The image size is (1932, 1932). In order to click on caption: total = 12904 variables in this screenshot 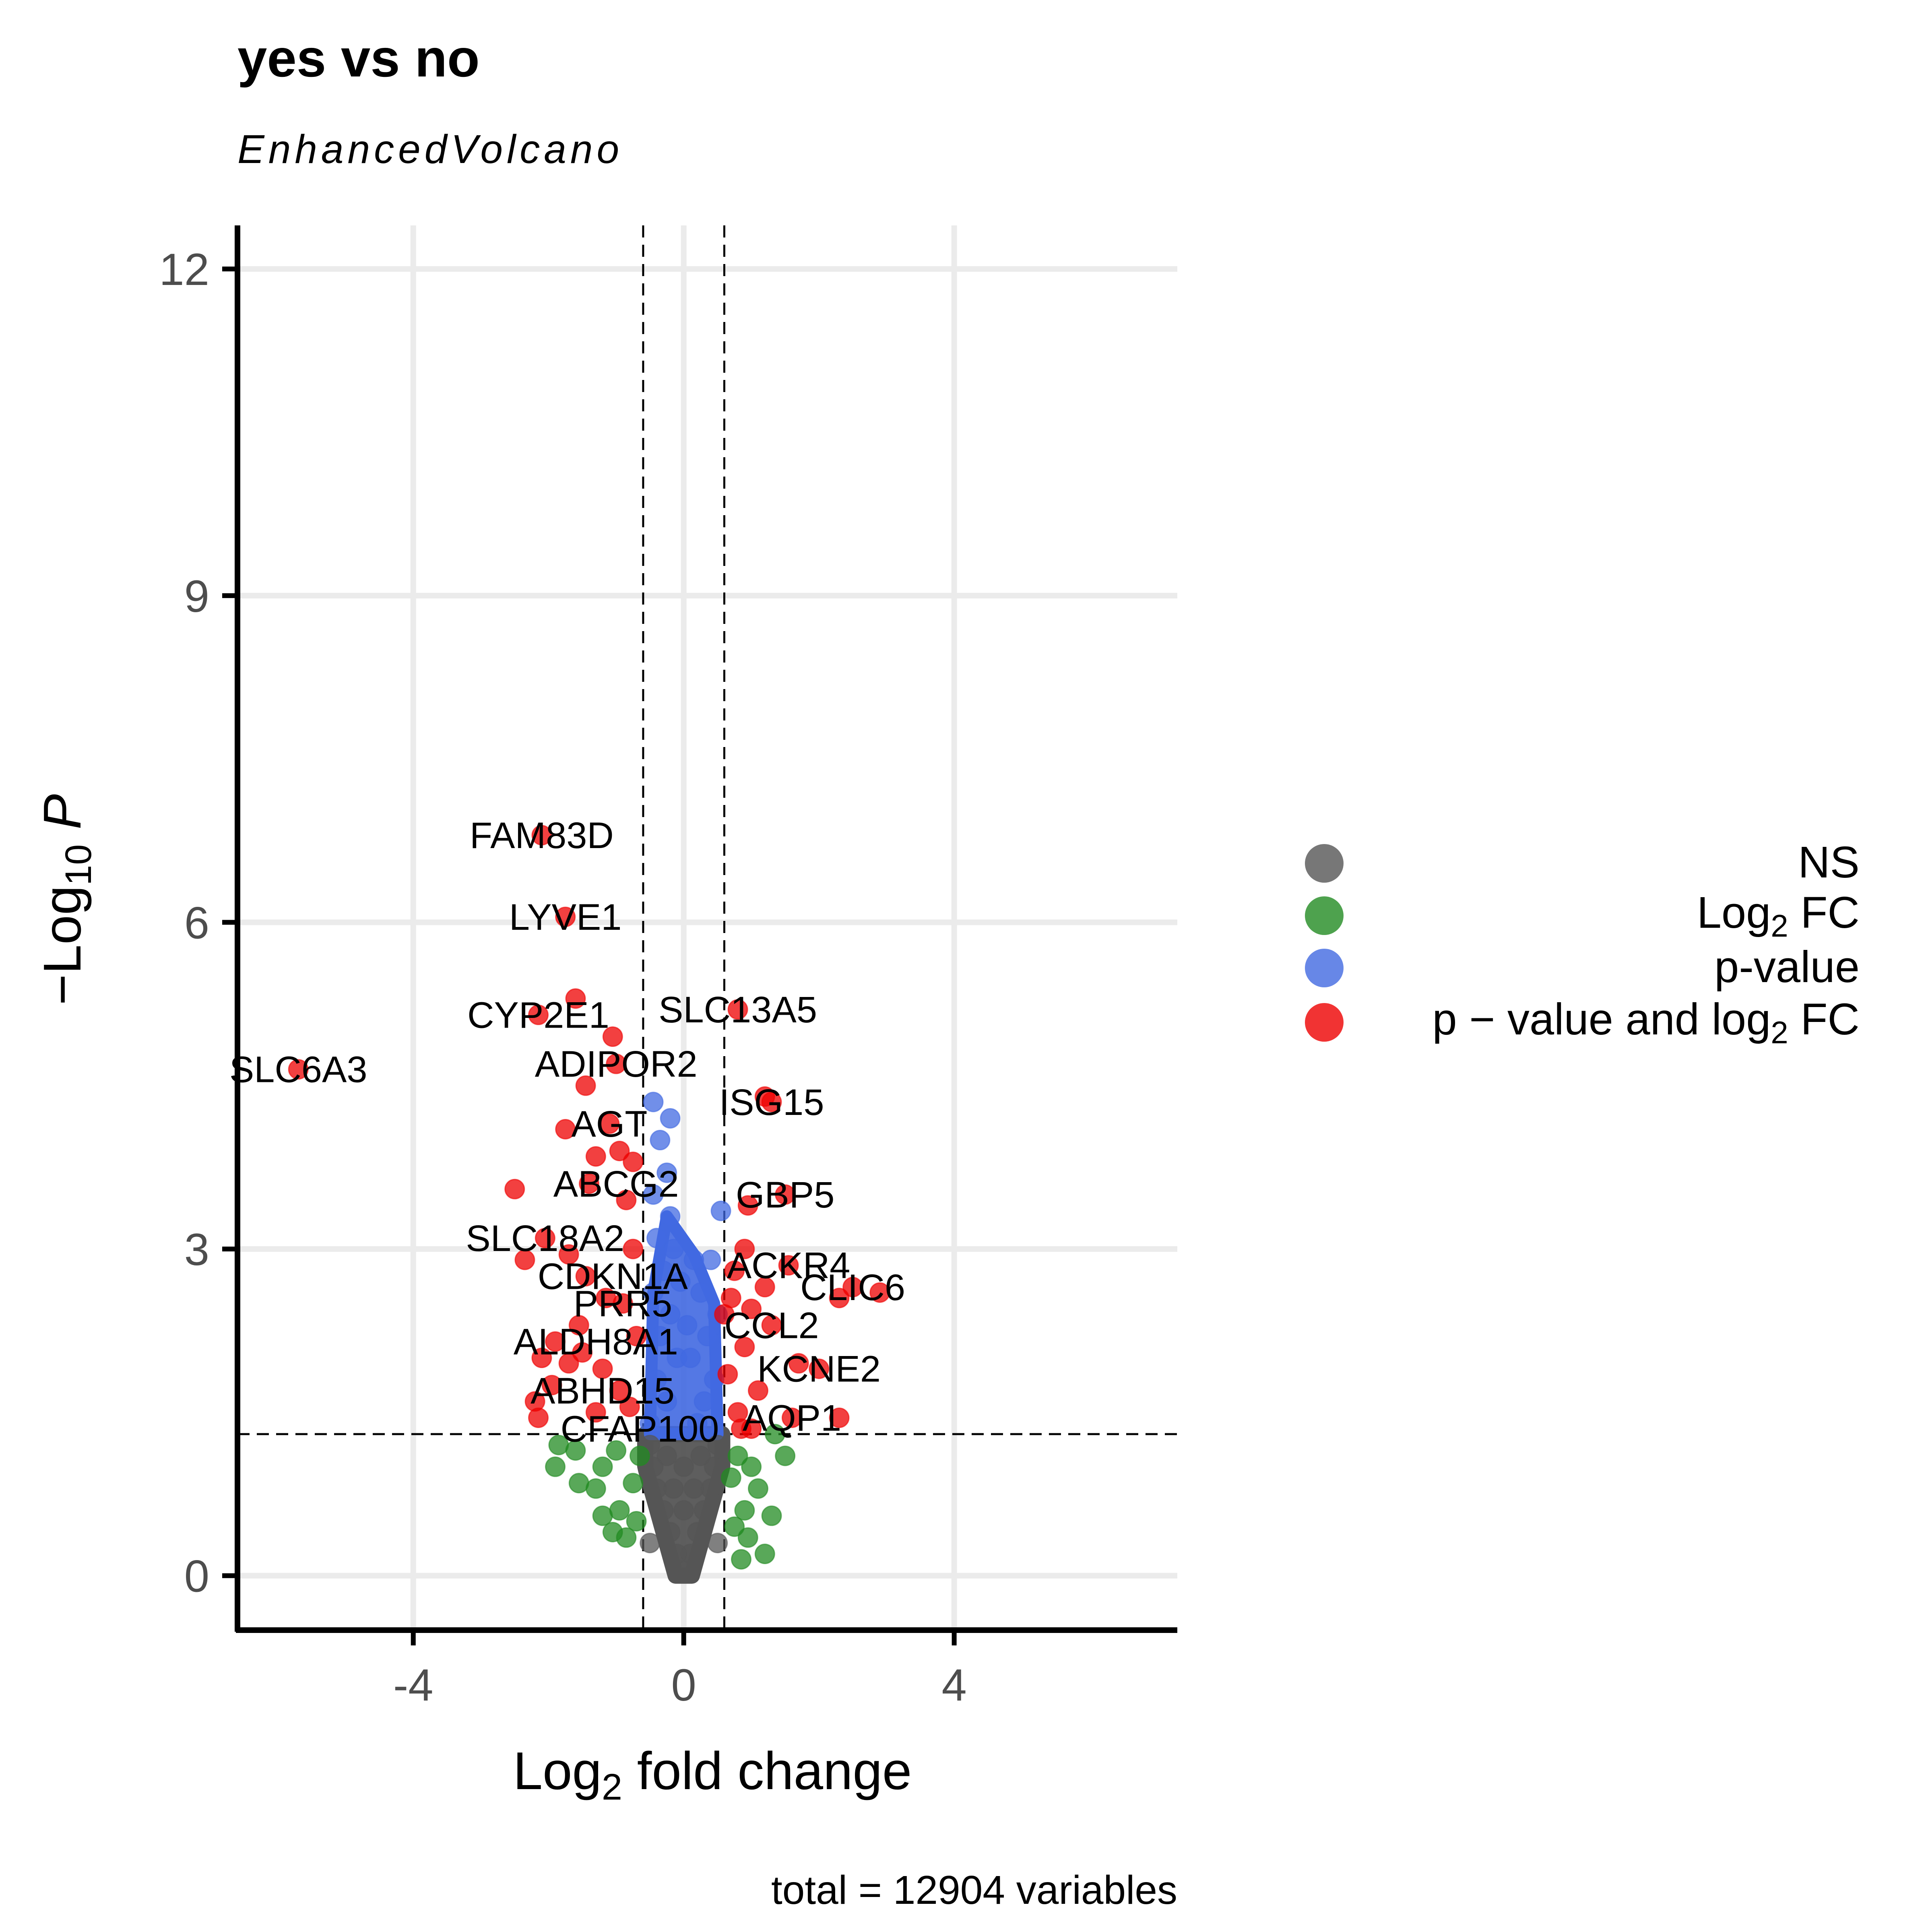, I will do `click(974, 1890)`.